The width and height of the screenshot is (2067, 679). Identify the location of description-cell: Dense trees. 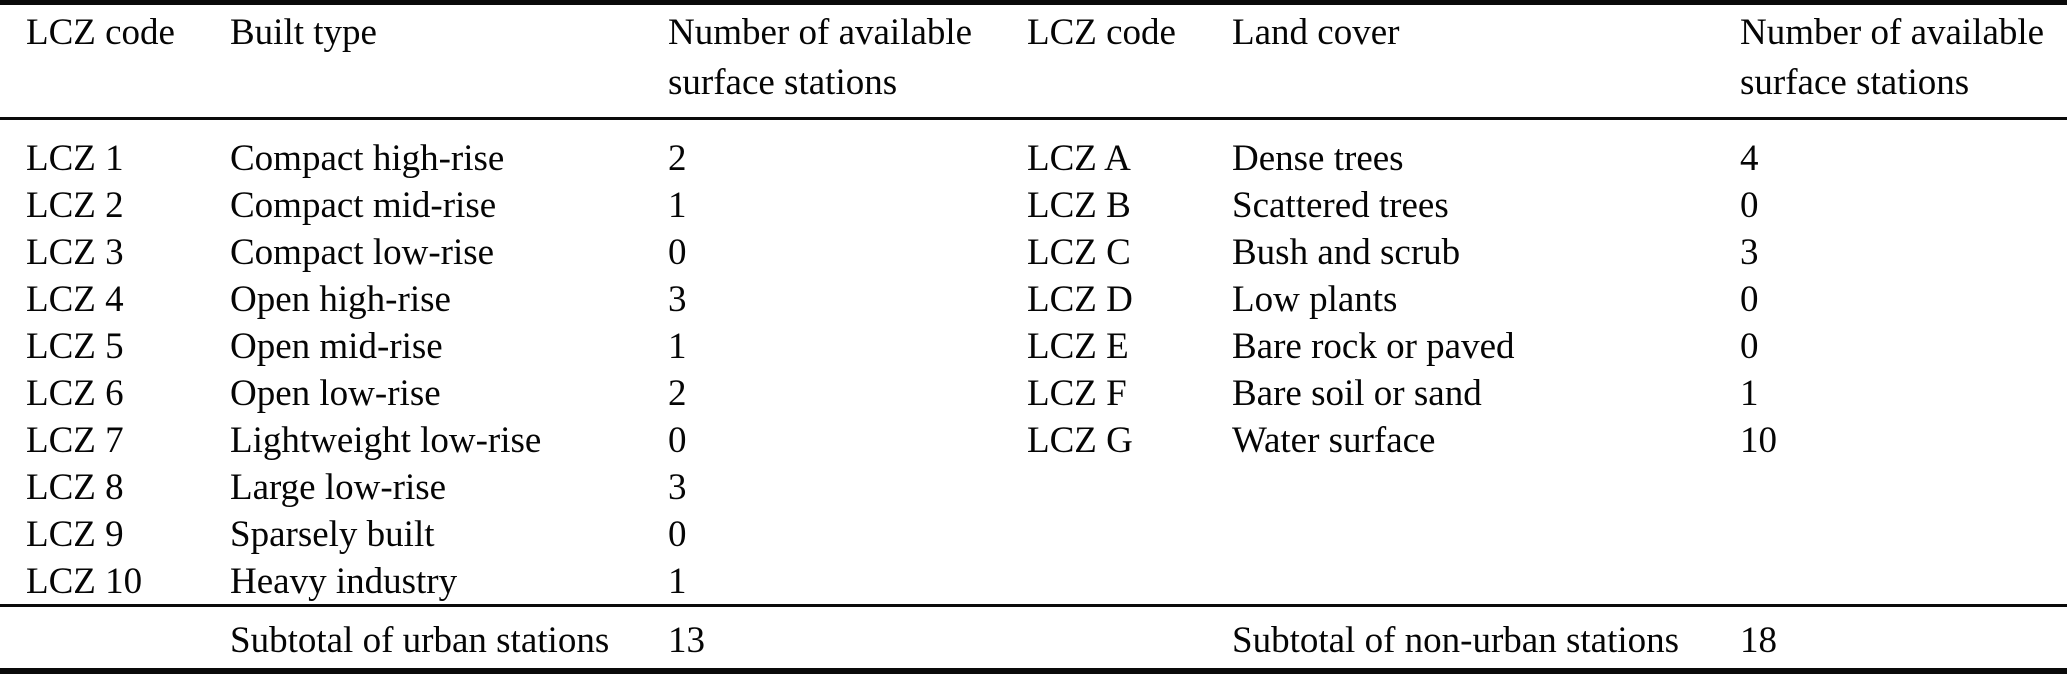
(1318, 158).